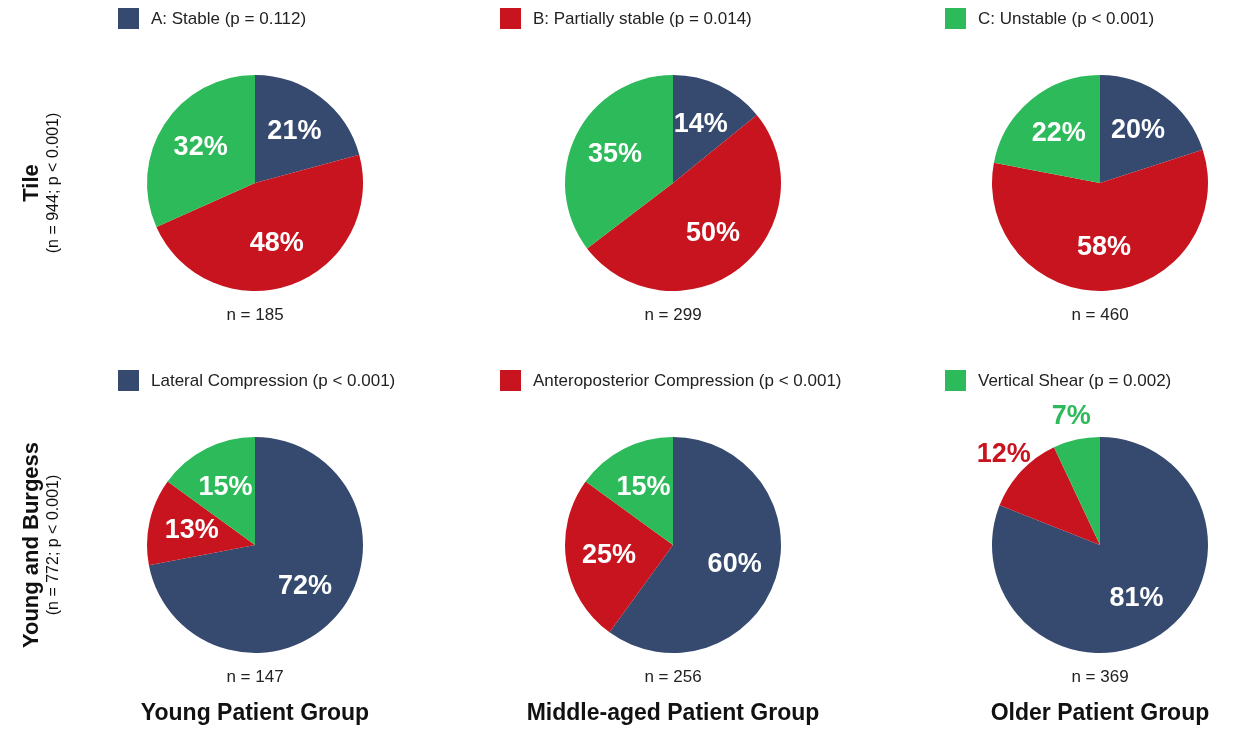 This screenshot has height=735, width=1252. I want to click on data-label: 21%, so click(294, 129).